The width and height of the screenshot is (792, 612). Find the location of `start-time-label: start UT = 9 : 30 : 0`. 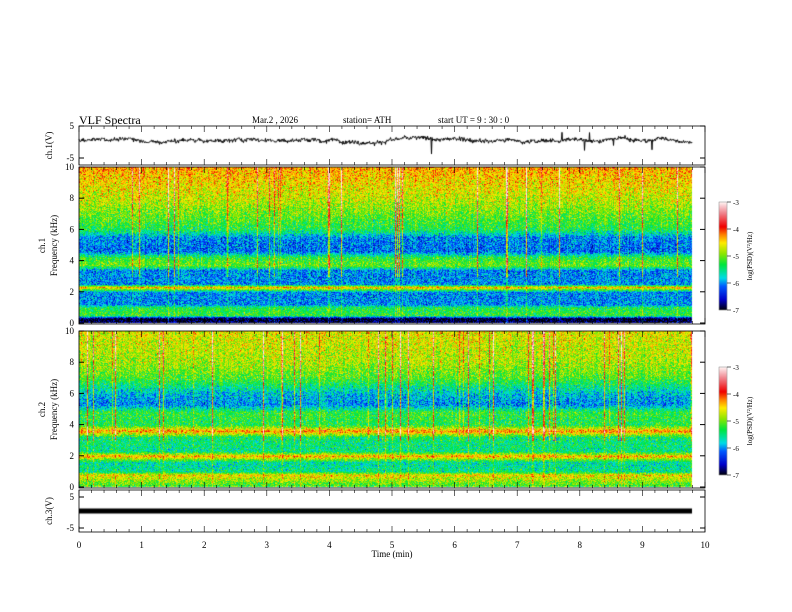

start-time-label: start UT = 9 : 30 : 0 is located at coordinates (474, 120).